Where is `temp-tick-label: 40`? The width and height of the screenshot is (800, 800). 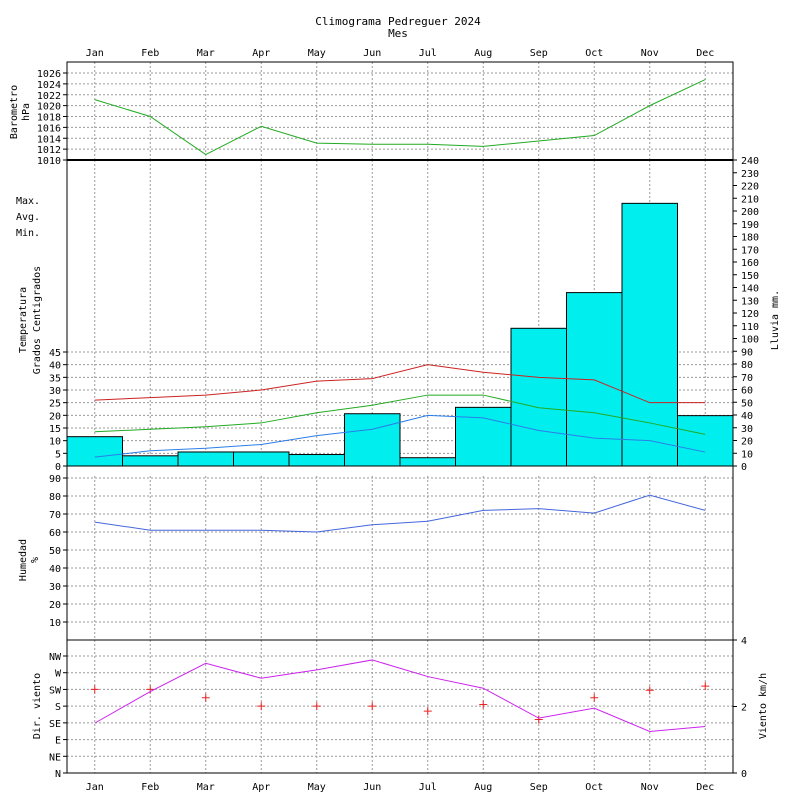 temp-tick-label: 40 is located at coordinates (55, 366).